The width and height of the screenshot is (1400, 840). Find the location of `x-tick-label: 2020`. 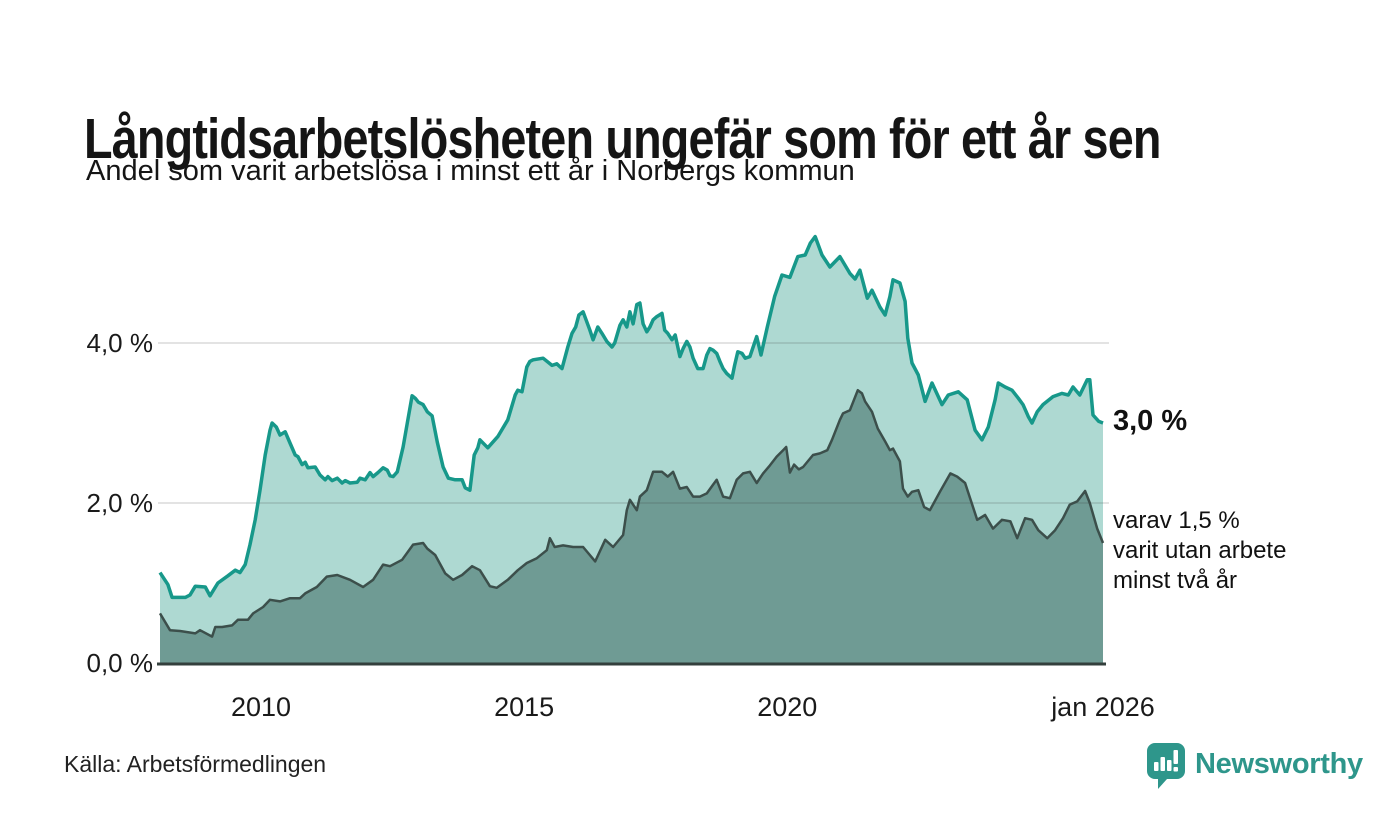

x-tick-label: 2020 is located at coordinates (787, 707).